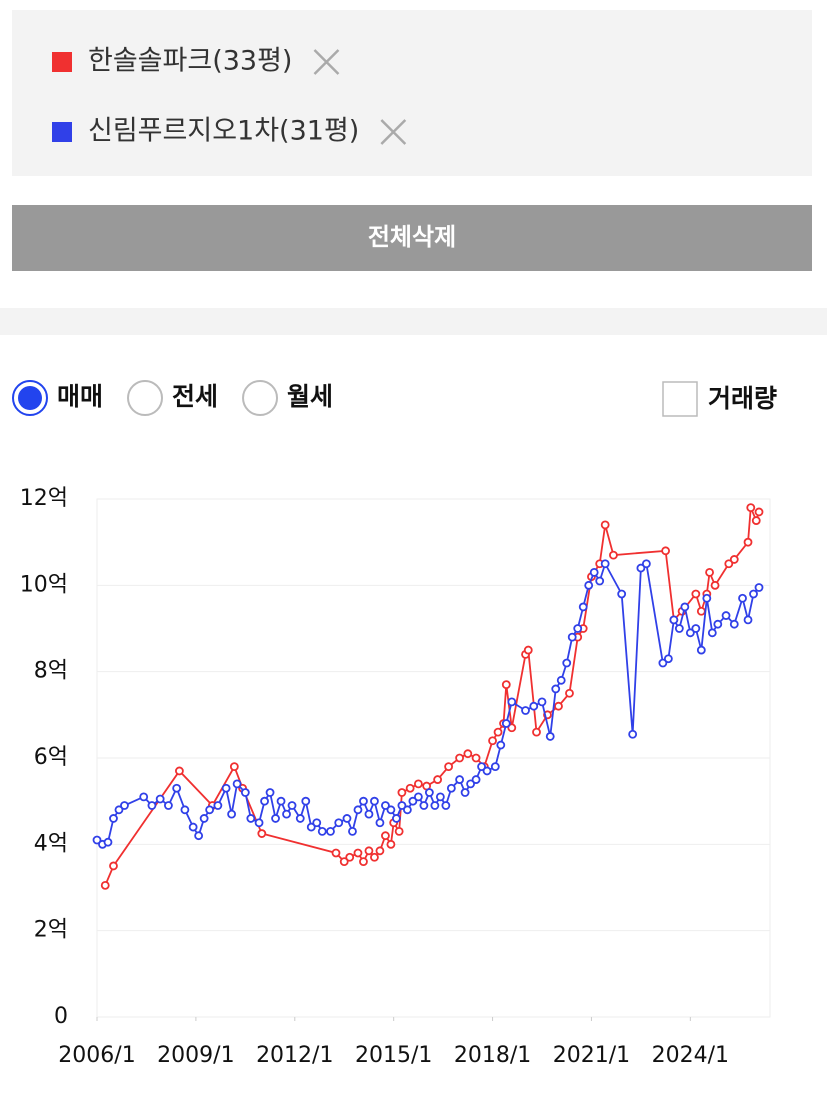 This screenshot has width=827, height=1093. What do you see at coordinates (61, 1016) in the screenshot?
I see `y-tick-label: 0` at bounding box center [61, 1016].